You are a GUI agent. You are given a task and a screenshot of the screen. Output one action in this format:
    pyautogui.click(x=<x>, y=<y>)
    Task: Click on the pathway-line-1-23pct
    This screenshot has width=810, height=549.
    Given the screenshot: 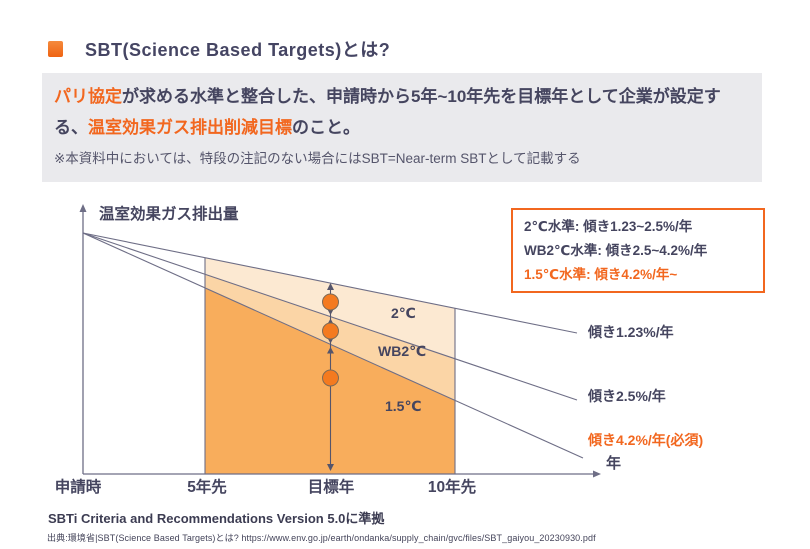 What is the action you would take?
    pyautogui.click(x=330, y=283)
    